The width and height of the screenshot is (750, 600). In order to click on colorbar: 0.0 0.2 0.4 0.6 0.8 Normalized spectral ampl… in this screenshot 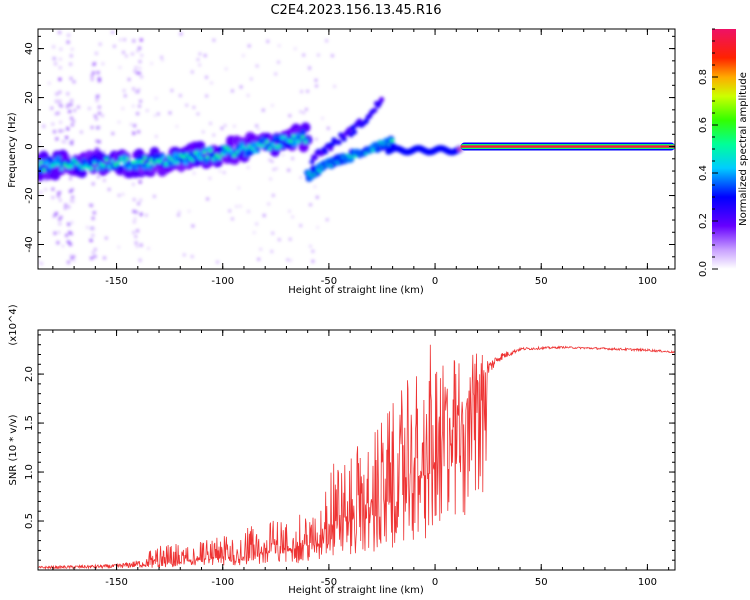, I will do `click(723, 152)`.